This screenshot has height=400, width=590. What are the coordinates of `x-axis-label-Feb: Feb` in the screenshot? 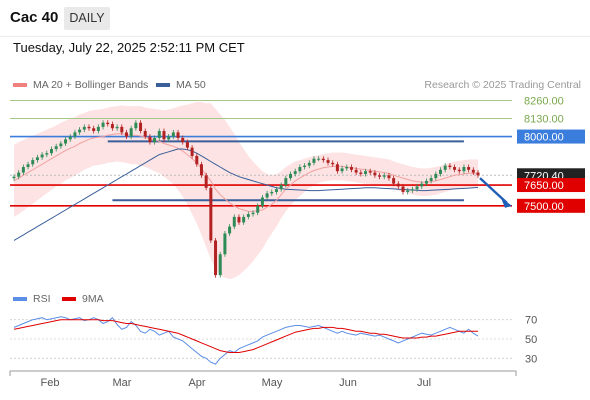 It's located at (50, 383).